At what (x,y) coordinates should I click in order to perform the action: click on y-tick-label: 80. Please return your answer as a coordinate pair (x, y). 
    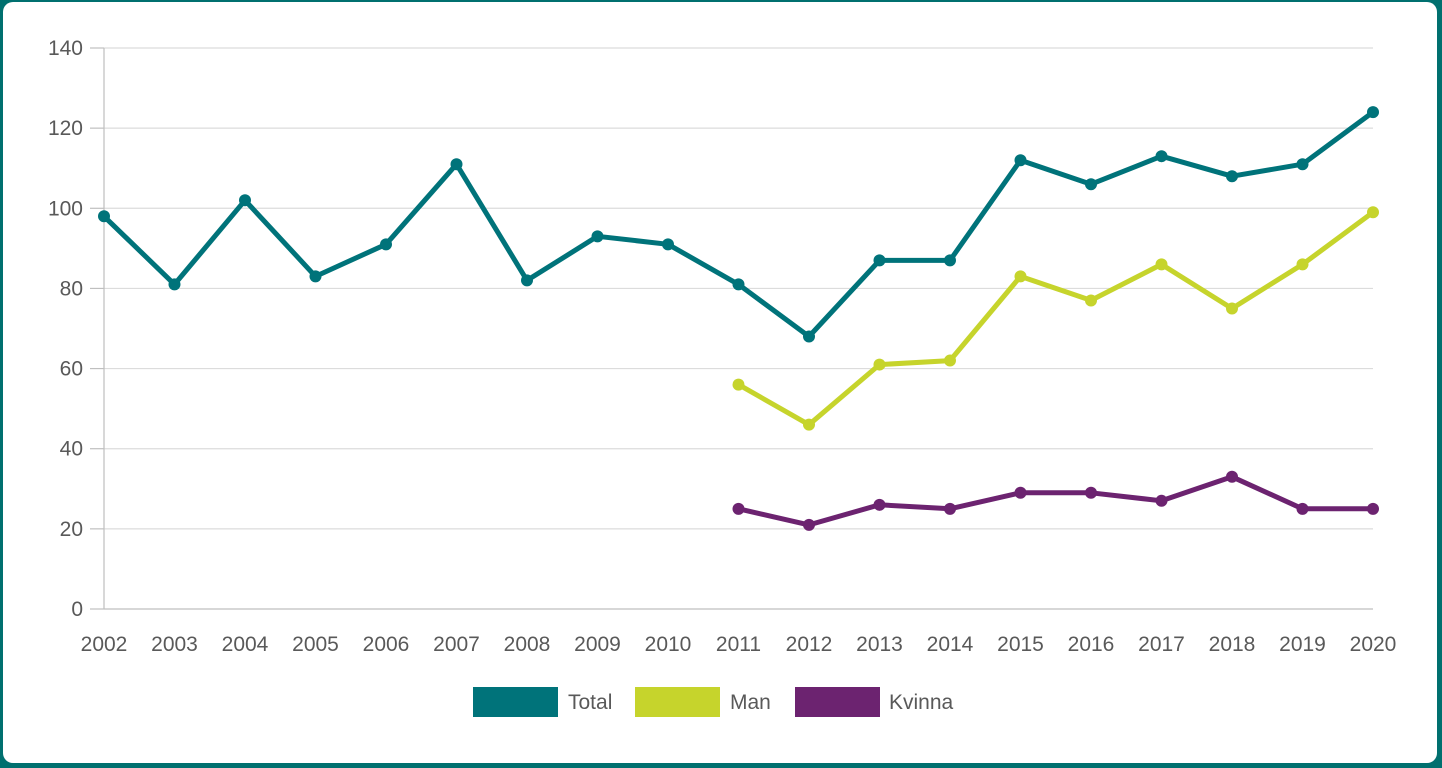
    Looking at the image, I should click on (71, 288).